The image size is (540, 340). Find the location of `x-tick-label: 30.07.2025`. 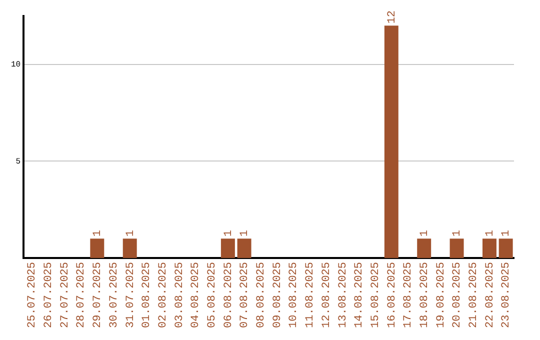

x-tick-label: 30.07.2025 is located at coordinates (114, 295).